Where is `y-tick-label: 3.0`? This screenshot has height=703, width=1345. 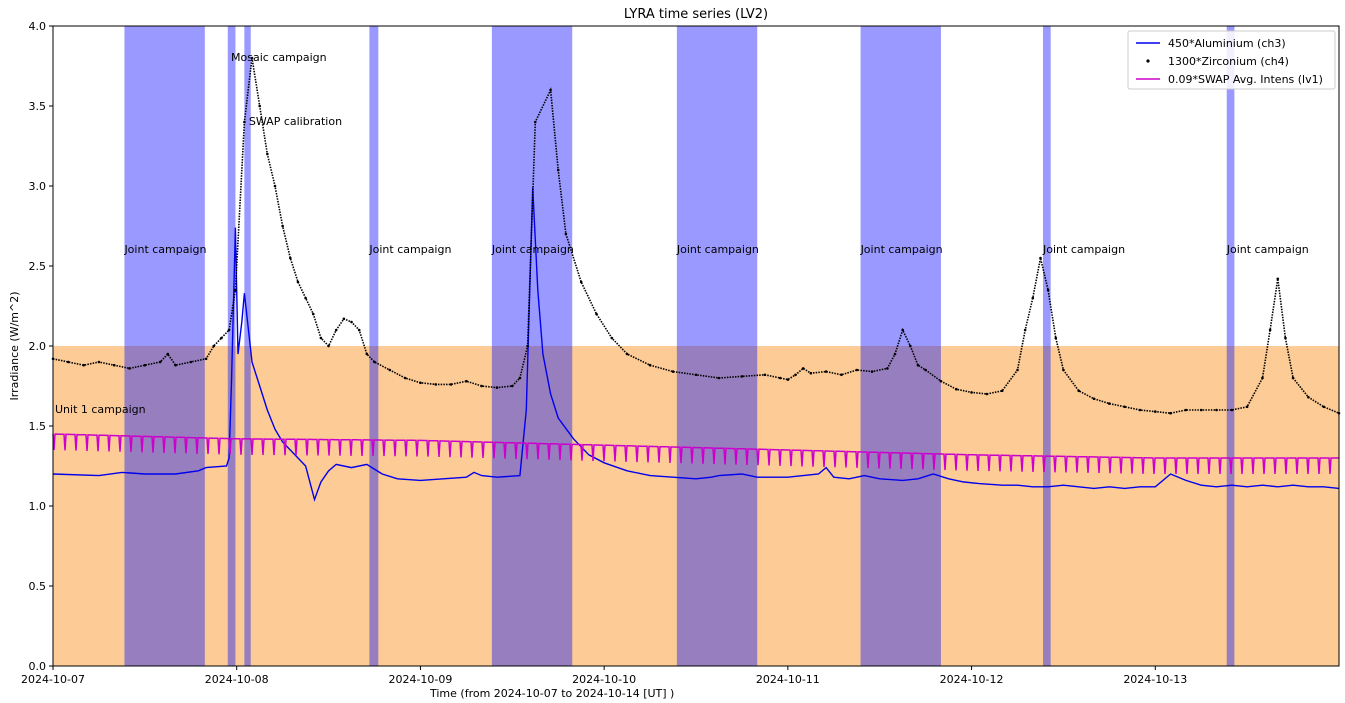
y-tick-label: 3.0 is located at coordinates (38, 186).